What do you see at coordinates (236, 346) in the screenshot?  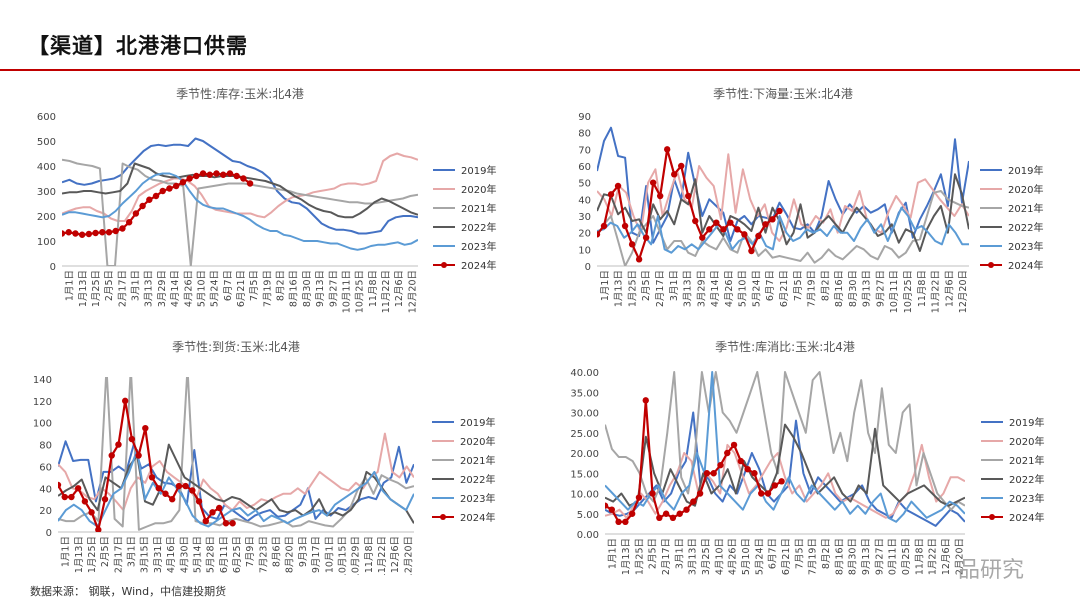 I see `chart-title: 季节性:到货:玉米:北4港` at bounding box center [236, 346].